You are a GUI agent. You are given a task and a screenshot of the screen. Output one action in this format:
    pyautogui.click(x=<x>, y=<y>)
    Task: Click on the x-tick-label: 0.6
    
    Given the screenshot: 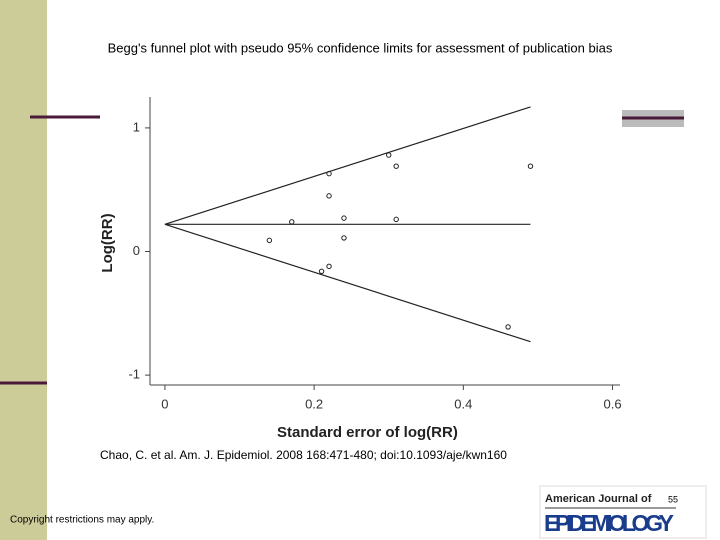 What is the action you would take?
    pyautogui.click(x=613, y=403)
    